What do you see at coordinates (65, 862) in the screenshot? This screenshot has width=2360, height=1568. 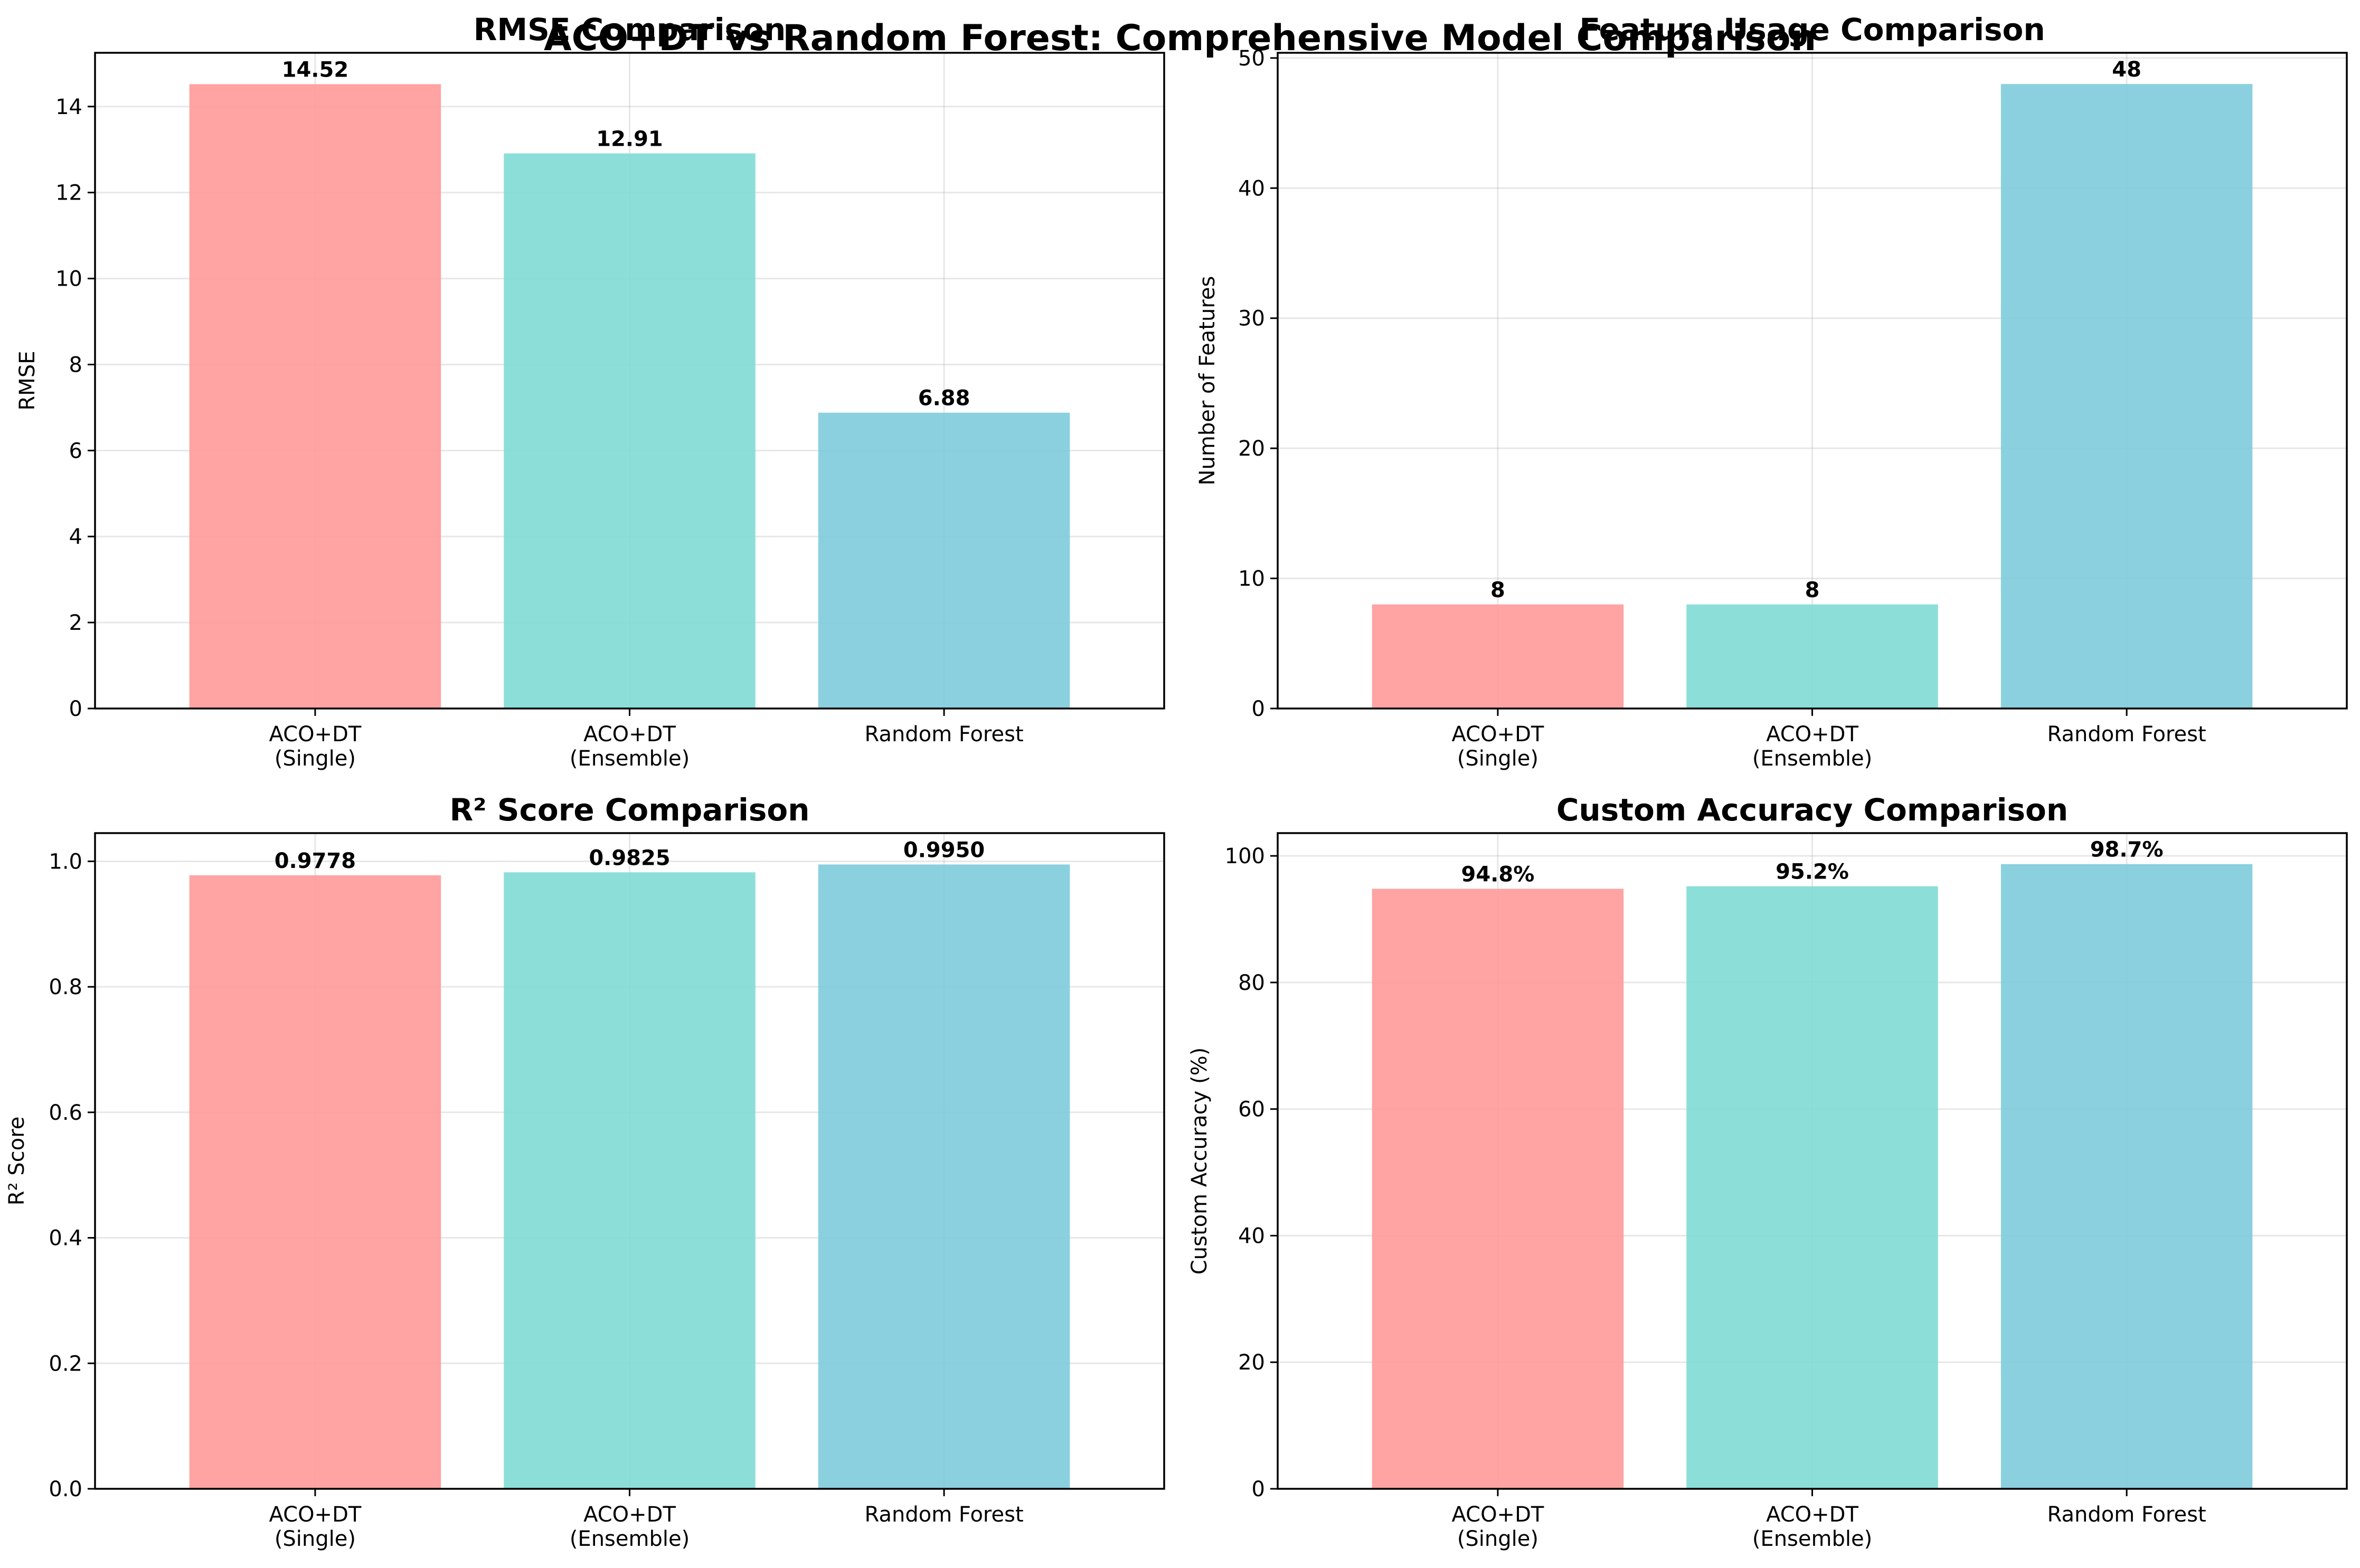 I see `y-tick-label: 1.0` at bounding box center [65, 862].